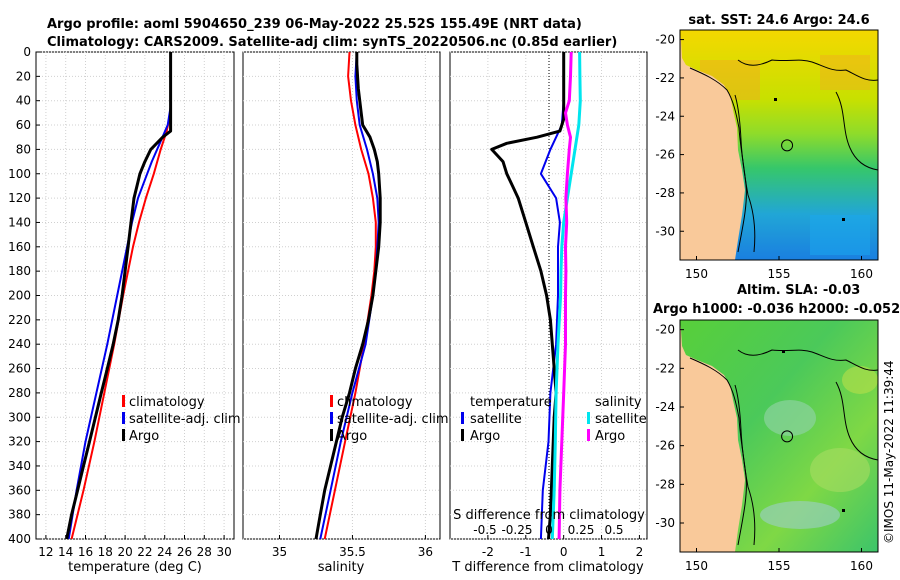  I want to click on map-x-tick-label: 150, so click(696, 566).